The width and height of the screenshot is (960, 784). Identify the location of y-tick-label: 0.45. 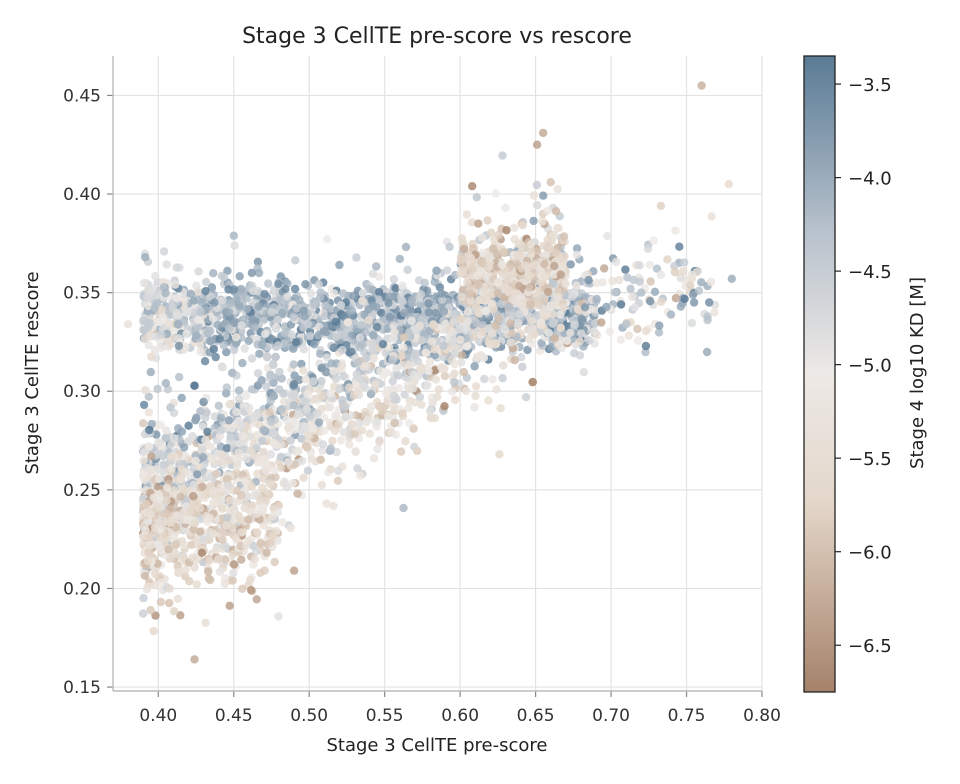
(82, 96).